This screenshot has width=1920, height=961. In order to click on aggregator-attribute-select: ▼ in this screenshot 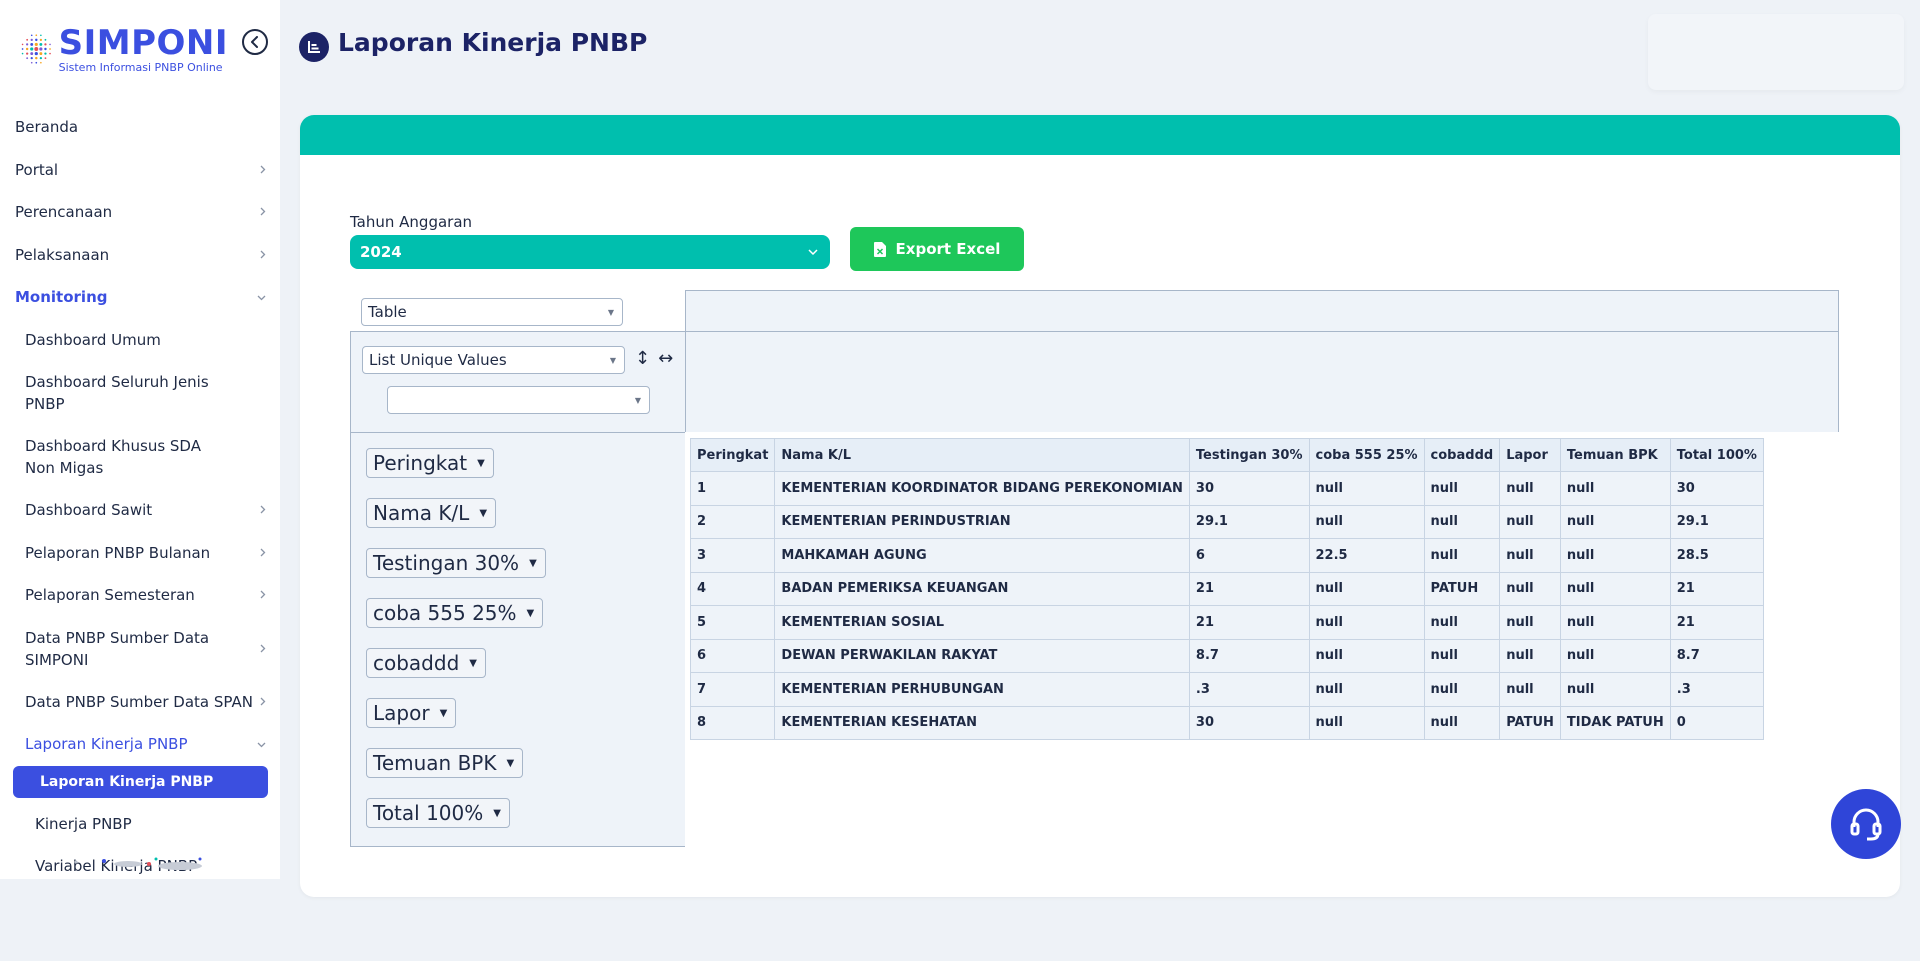, I will do `click(518, 400)`.